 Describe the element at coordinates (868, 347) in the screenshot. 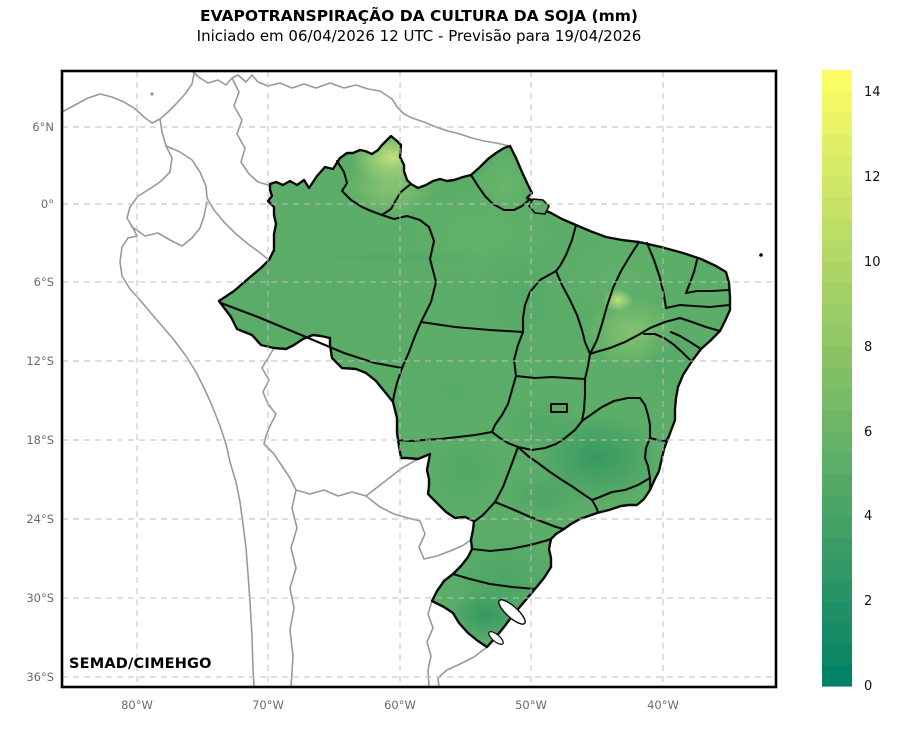

I see `colorbar-tick: 8` at that location.